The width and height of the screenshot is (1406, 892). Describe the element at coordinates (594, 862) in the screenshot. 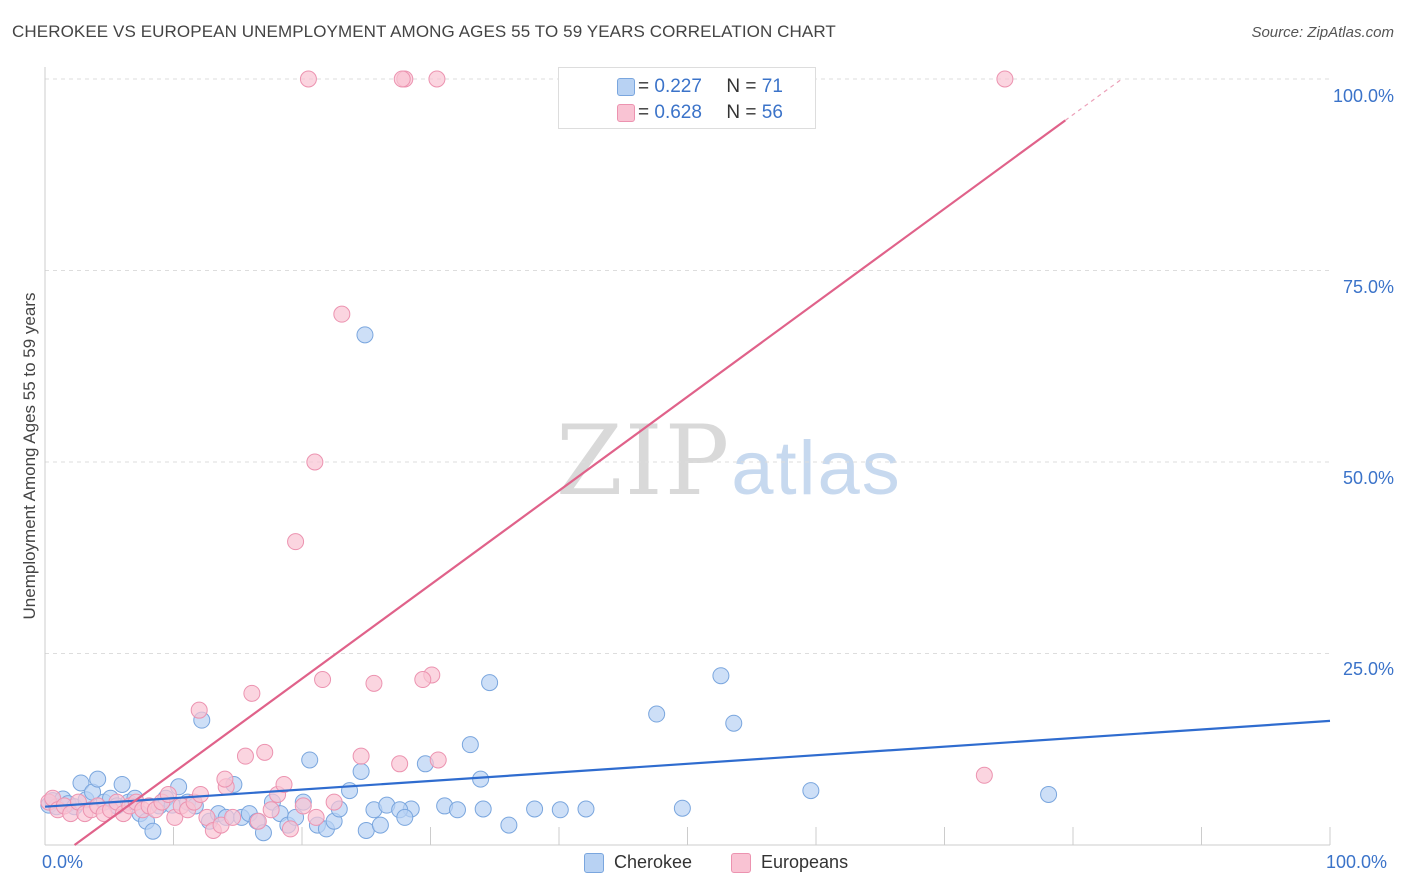

I see `cherokee-legend-swatch` at that location.